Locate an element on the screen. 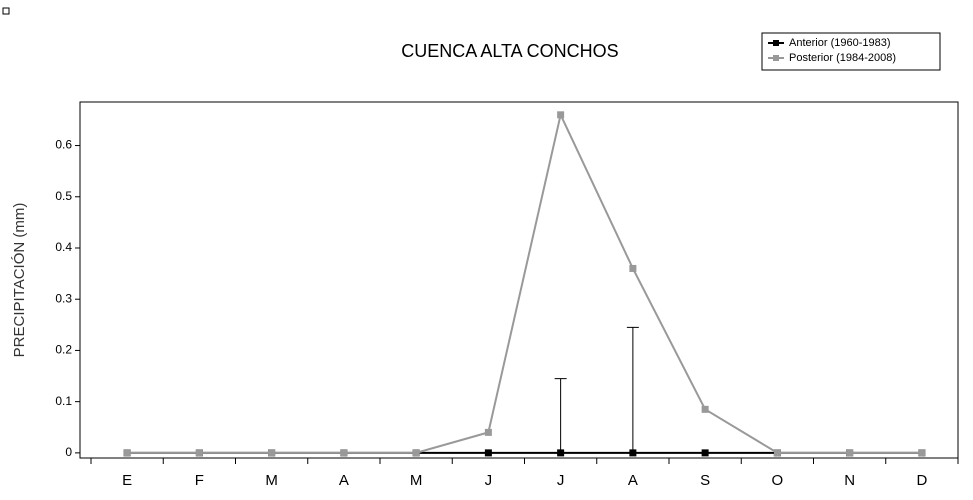  chart-title: CUENCA ALTA CONCHOS is located at coordinates (509, 51).